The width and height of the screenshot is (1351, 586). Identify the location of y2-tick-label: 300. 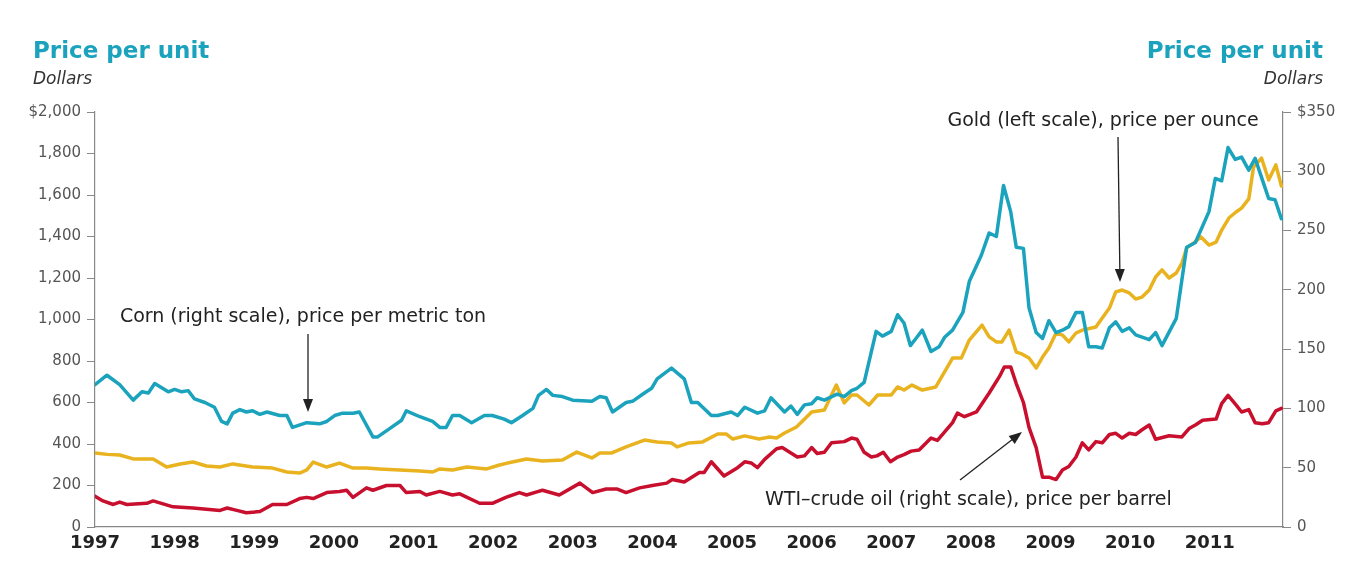
(1311, 170).